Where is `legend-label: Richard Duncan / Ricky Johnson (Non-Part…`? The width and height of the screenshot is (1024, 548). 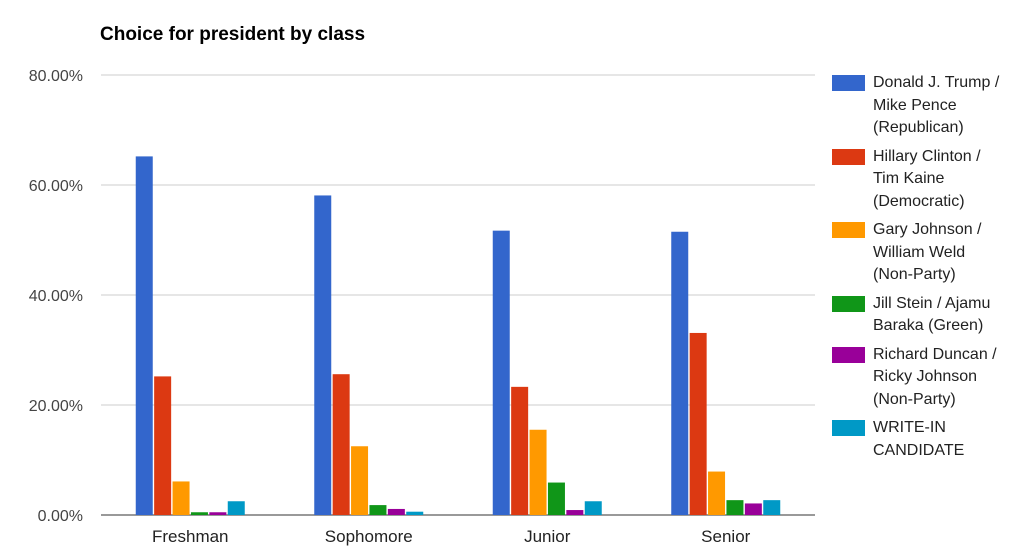 legend-label: Richard Duncan / Ricky Johnson (Non-Part… is located at coordinates (935, 376).